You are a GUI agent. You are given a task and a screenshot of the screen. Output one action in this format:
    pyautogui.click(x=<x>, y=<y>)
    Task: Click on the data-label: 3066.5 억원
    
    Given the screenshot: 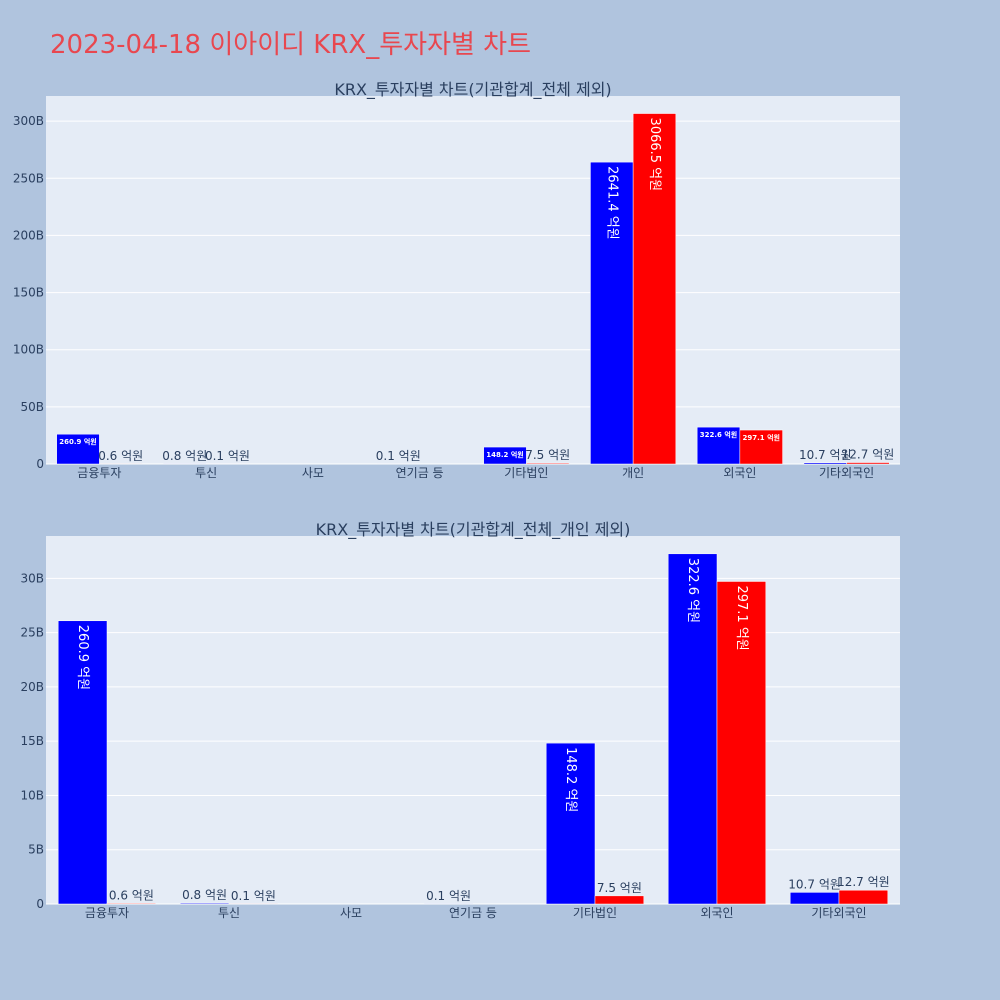 What is the action you would take?
    pyautogui.click(x=654, y=155)
    